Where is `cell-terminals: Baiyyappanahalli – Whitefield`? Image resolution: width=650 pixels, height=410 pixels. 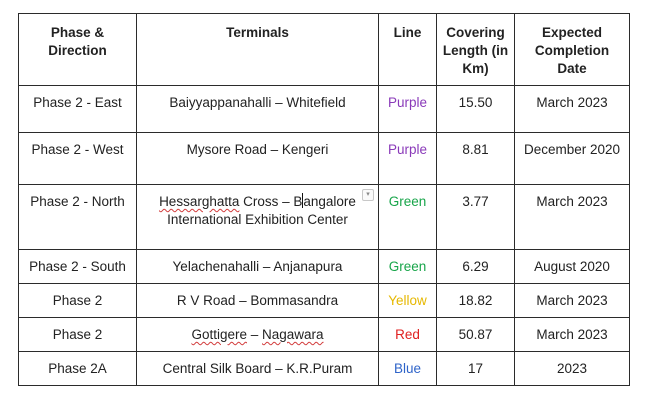 cell-terminals: Baiyyappanahalli – Whitefield is located at coordinates (257, 109).